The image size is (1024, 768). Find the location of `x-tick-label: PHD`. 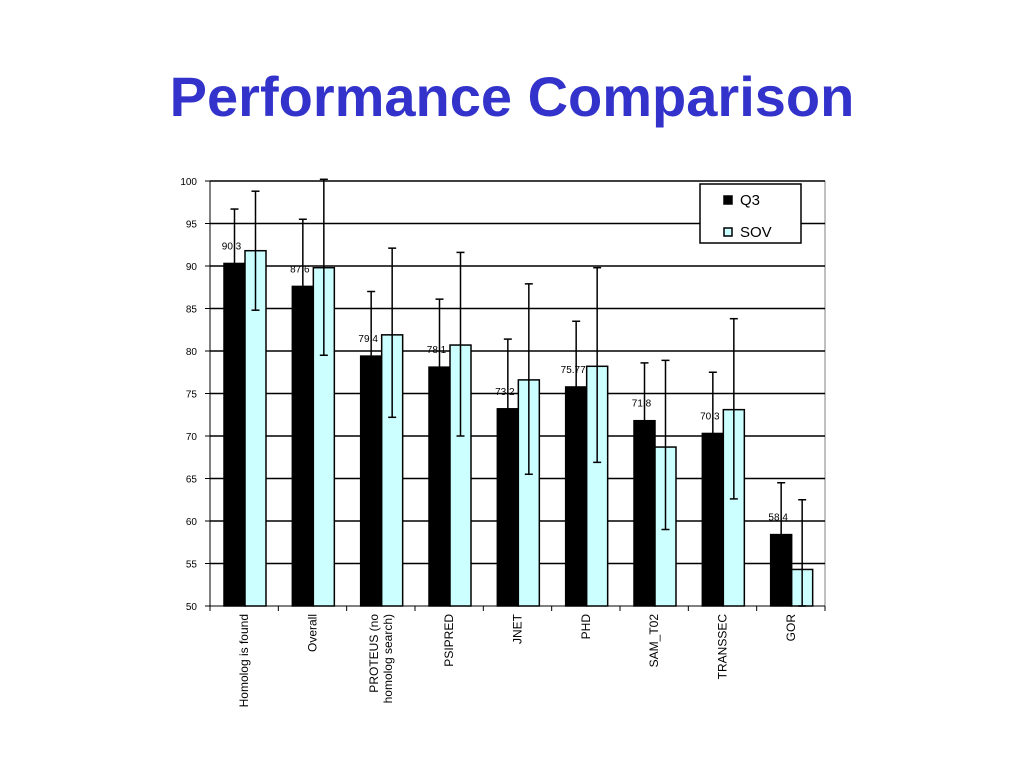

x-tick-label: PHD is located at coordinates (586, 627).